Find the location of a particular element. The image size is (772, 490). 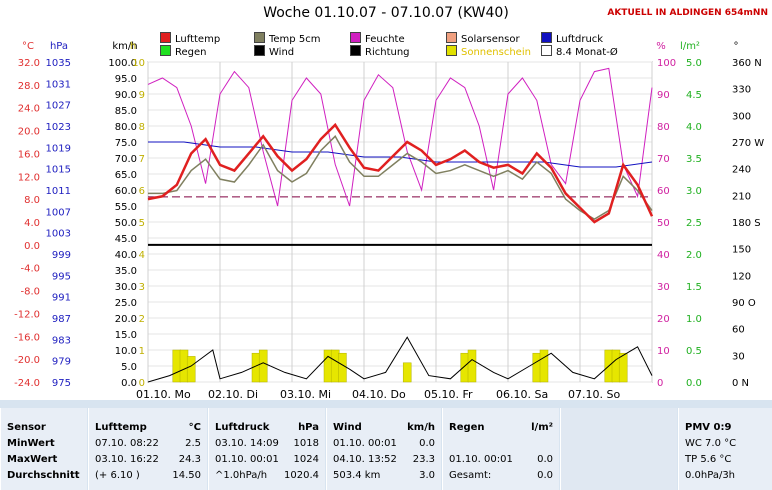

axis-tick-label: 50 is located at coordinates (663, 223).